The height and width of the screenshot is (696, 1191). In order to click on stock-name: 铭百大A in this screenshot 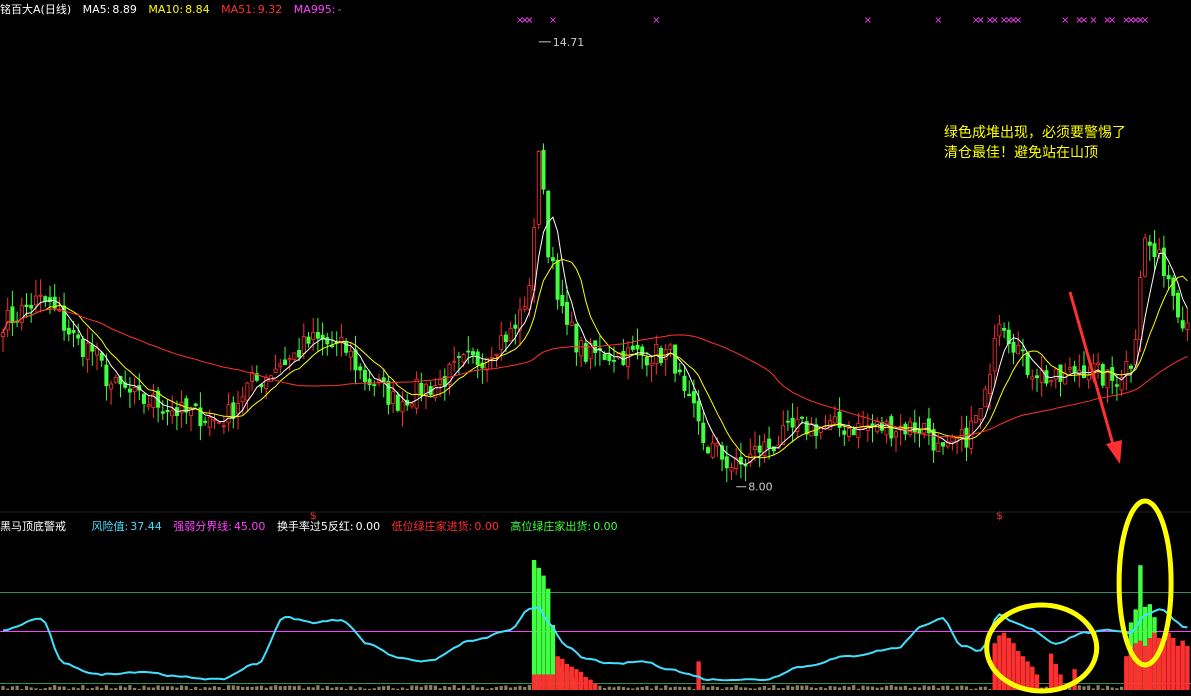, I will do `click(20, 9)`.